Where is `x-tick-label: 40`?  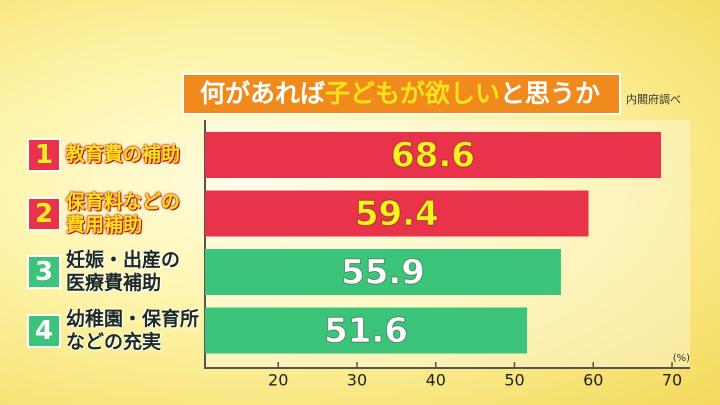
x-tick-label: 40 is located at coordinates (436, 380).